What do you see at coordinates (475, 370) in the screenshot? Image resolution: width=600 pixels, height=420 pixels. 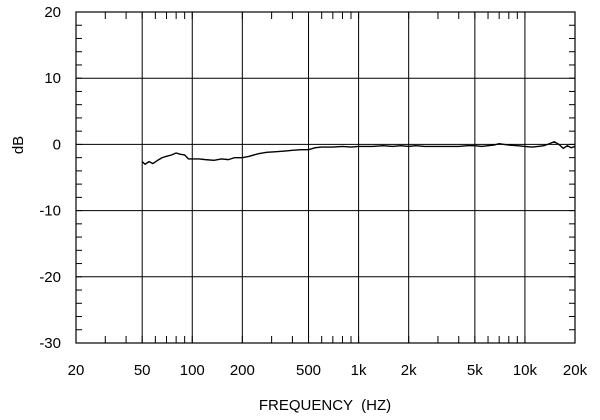 I see `x-tick-label: 5k` at bounding box center [475, 370].